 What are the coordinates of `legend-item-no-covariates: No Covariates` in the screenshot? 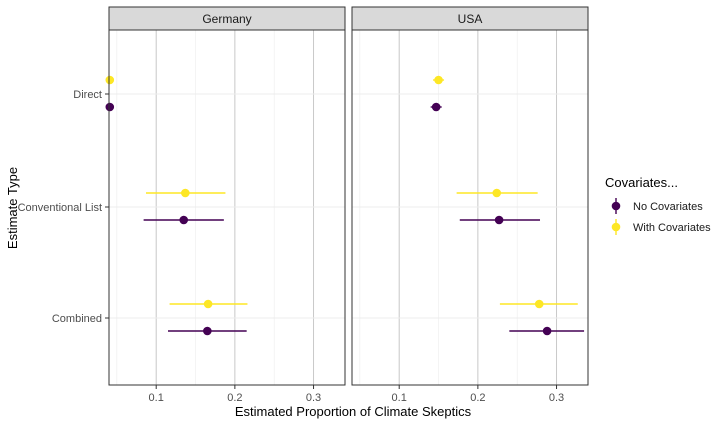 It's located at (657, 206).